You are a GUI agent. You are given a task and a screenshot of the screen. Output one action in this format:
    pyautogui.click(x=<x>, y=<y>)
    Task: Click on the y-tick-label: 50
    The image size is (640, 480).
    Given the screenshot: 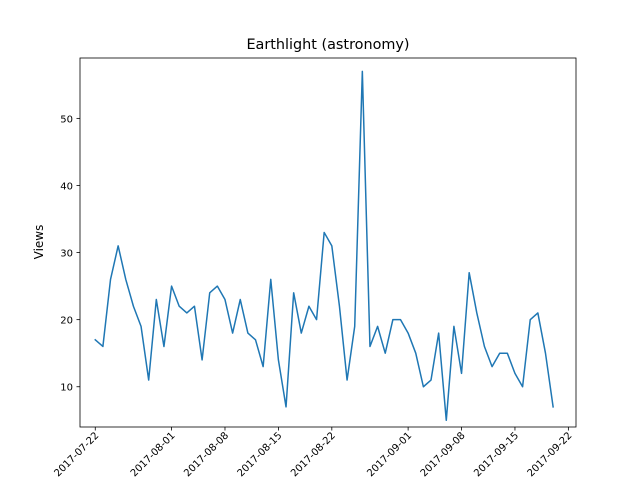 What is the action you would take?
    pyautogui.click(x=66, y=119)
    